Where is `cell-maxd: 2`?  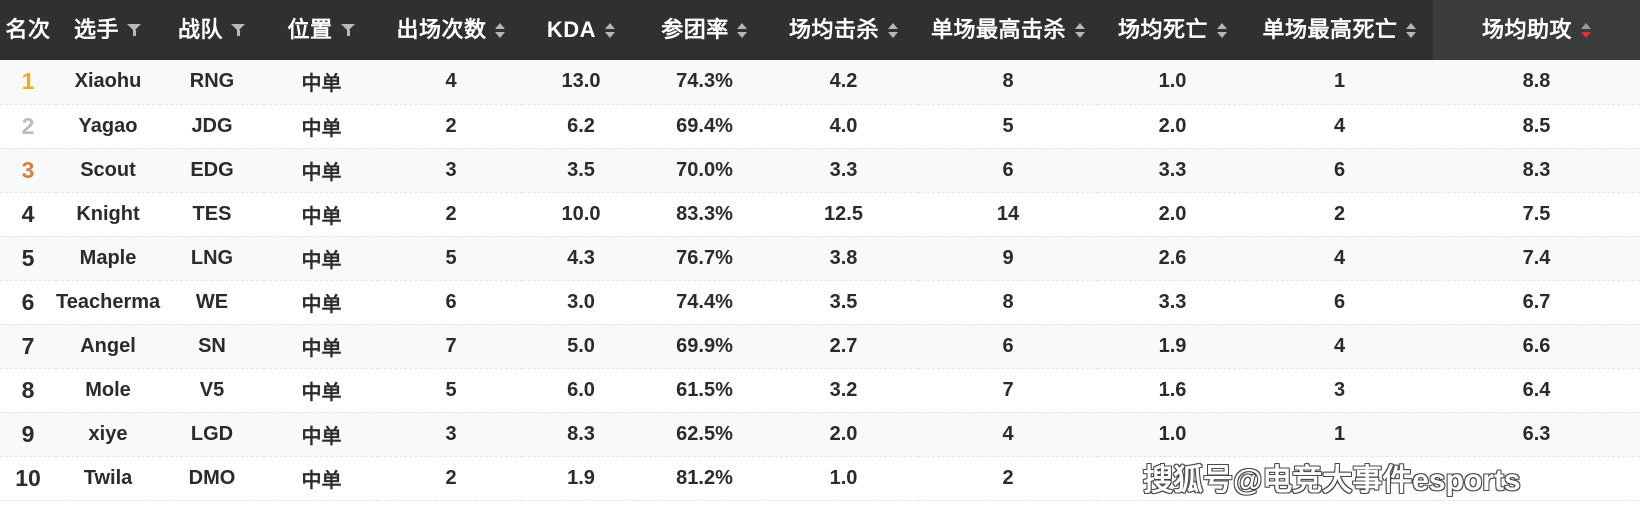 cell-maxd: 2 is located at coordinates (1339, 214).